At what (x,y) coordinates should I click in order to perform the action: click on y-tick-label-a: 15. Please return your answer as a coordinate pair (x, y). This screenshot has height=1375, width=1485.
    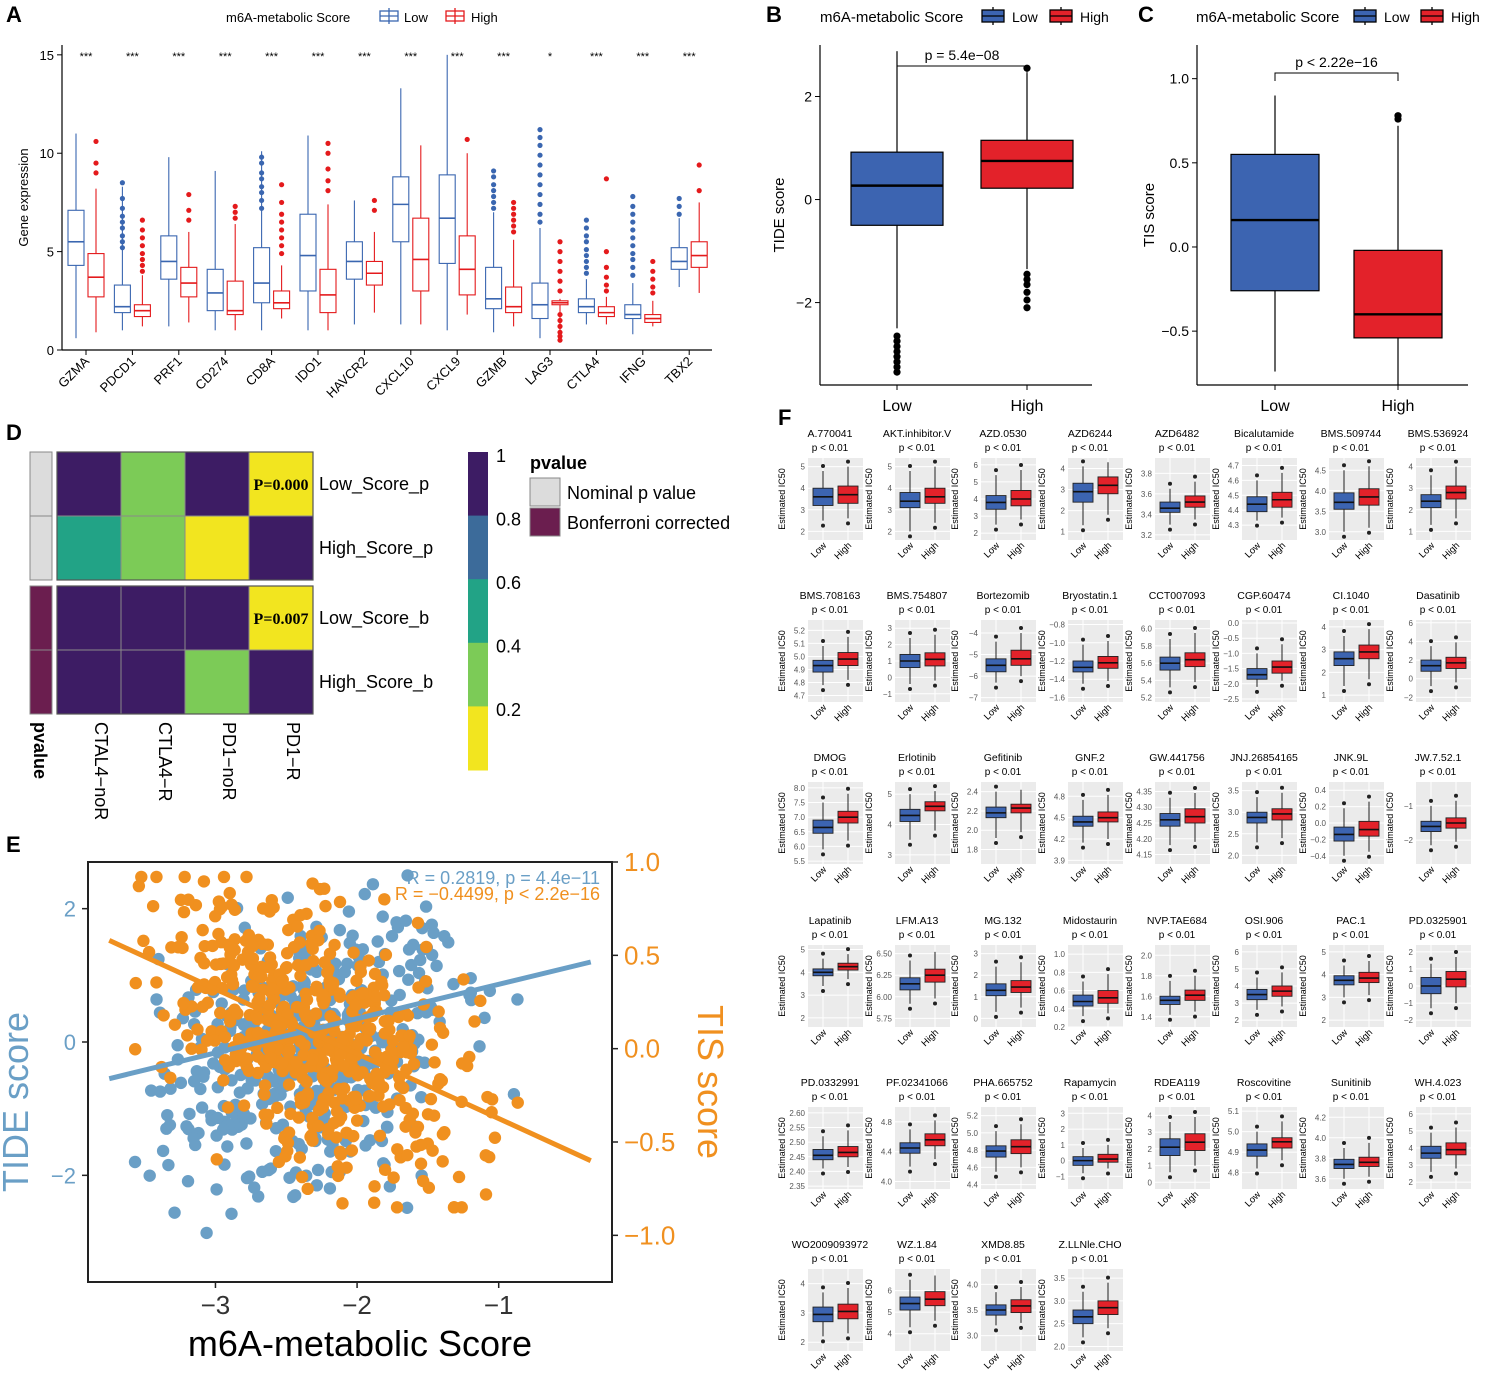
    Looking at the image, I should click on (47, 55).